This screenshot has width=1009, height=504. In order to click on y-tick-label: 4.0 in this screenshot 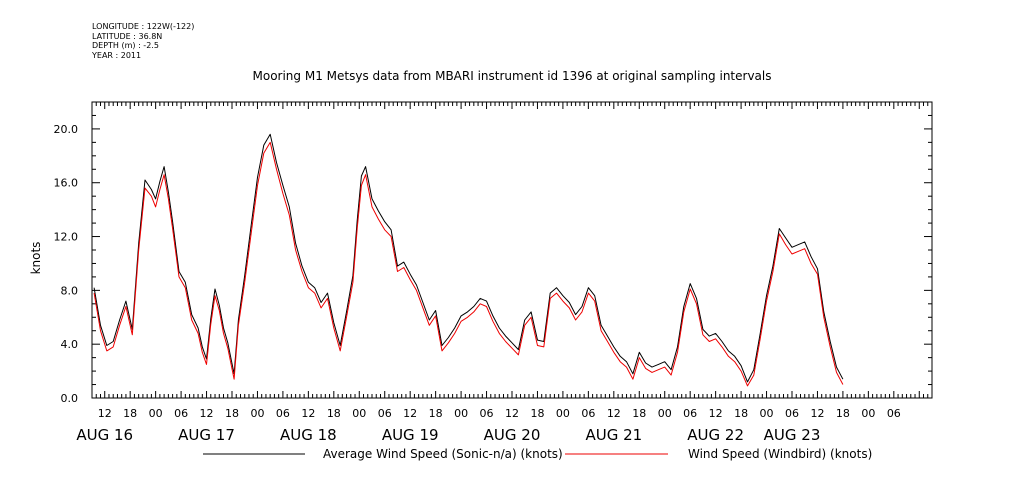, I will do `click(70, 344)`.